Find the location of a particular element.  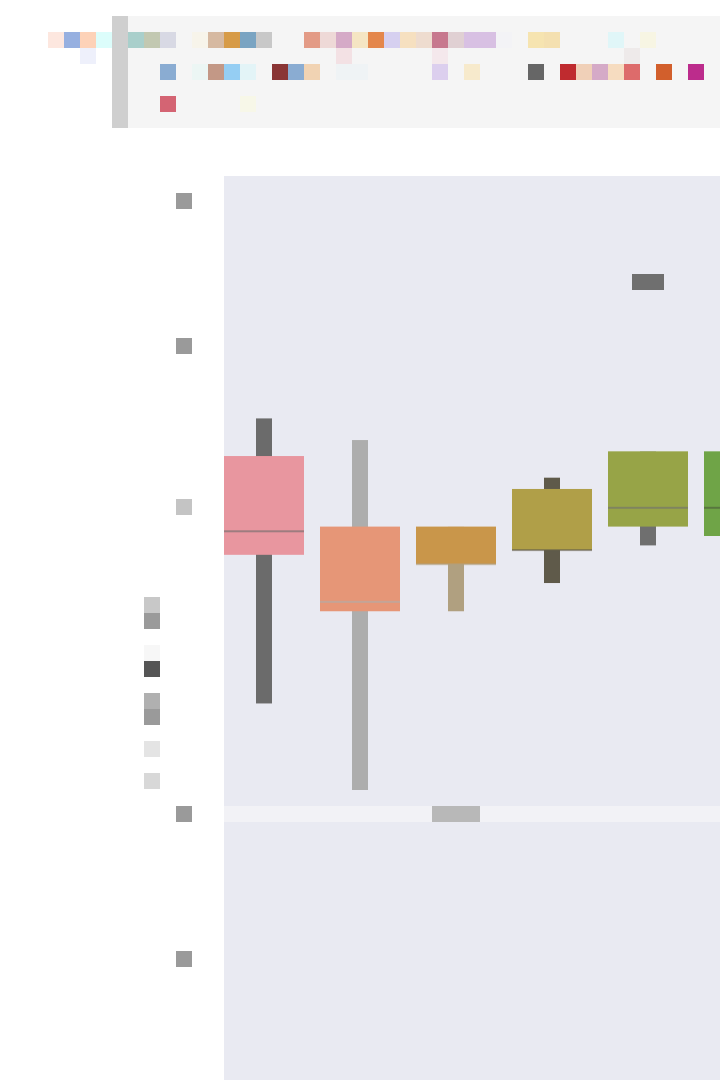

box-1-body is located at coordinates (360, 569).